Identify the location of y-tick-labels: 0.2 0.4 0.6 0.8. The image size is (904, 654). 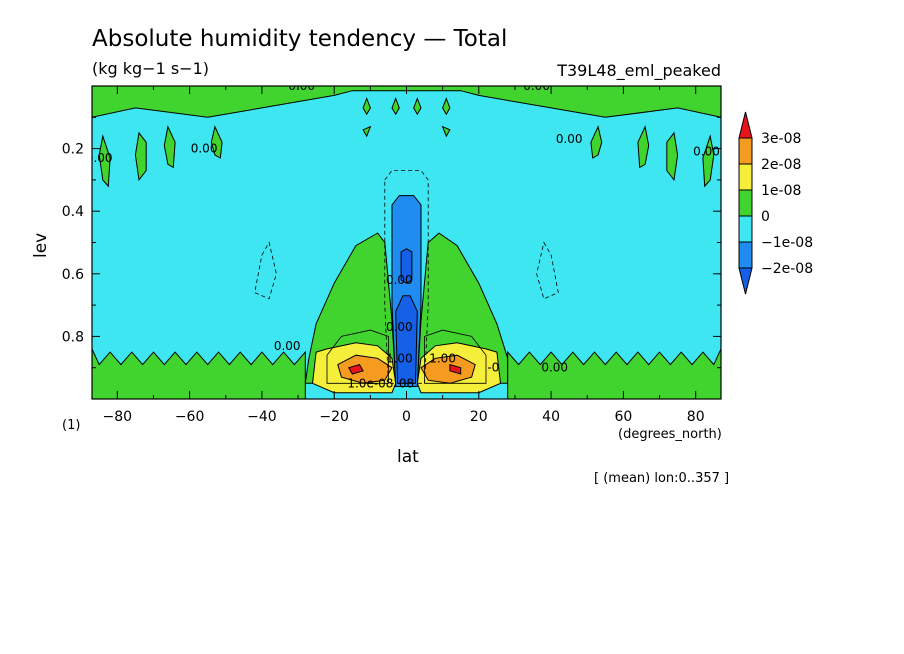
(73, 244).